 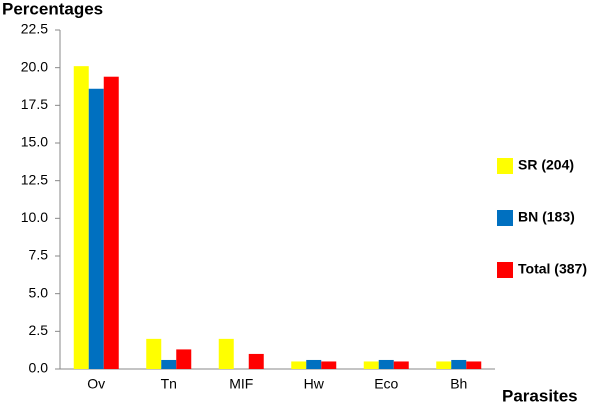 I want to click on y-tick-label: 5.0, so click(x=39, y=292).